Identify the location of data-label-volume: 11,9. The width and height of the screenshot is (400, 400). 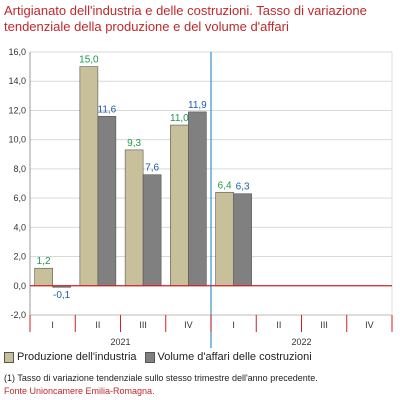
(197, 105).